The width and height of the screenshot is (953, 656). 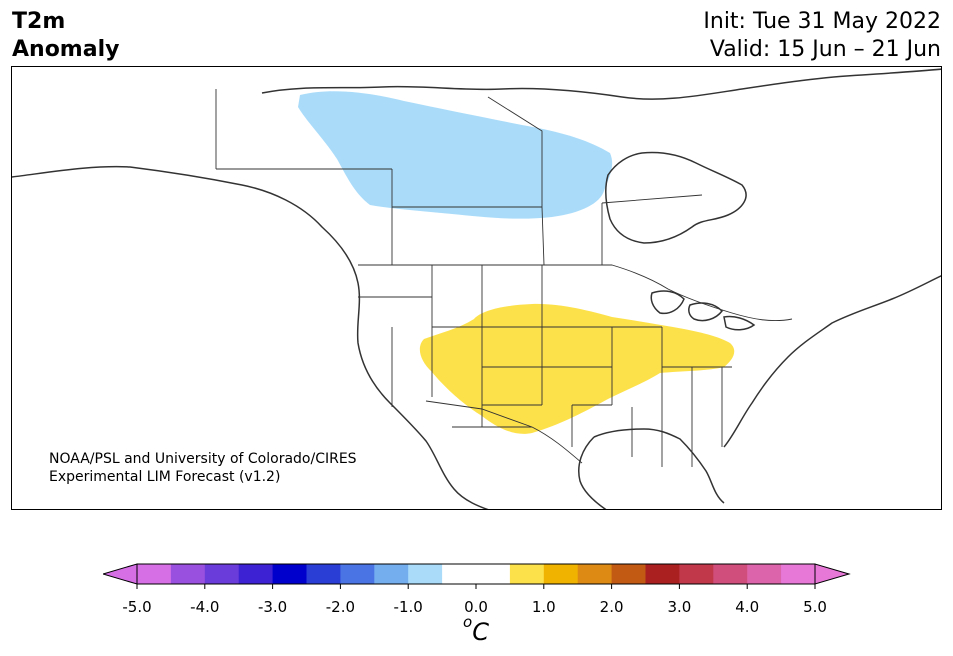 What do you see at coordinates (832, 574) in the screenshot?
I see `colorbar-high-extension` at bounding box center [832, 574].